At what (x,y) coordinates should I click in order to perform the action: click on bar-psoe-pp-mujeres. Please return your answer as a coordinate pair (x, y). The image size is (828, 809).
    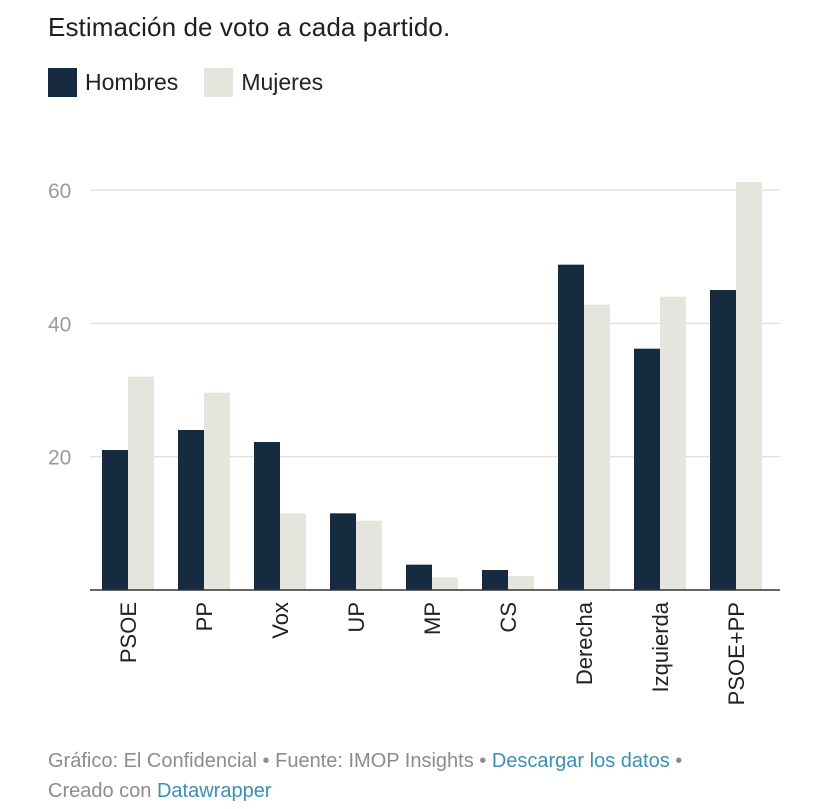
    Looking at the image, I should click on (749, 386).